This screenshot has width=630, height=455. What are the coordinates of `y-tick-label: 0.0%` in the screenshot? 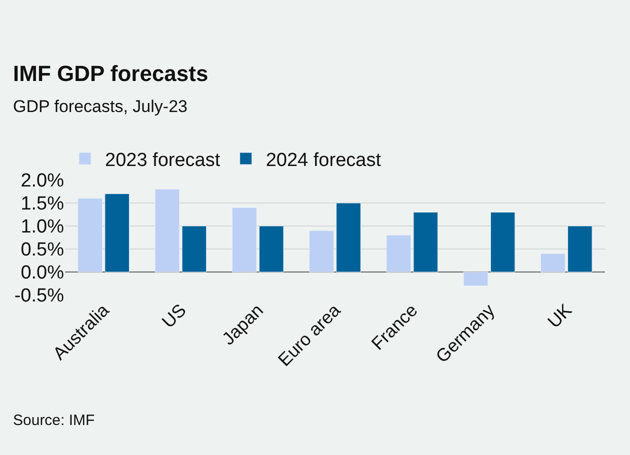 It's located at (42, 273).